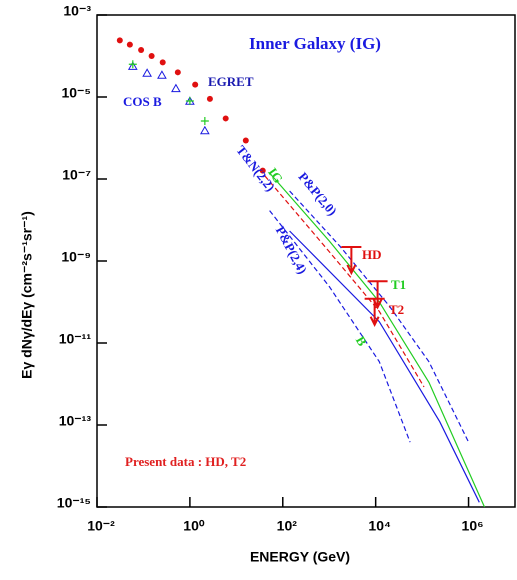 Image resolution: width=517 pixels, height=580 pixels. Describe the element at coordinates (77, 11) in the screenshot. I see `y-tick-label: 10⁻³` at that location.